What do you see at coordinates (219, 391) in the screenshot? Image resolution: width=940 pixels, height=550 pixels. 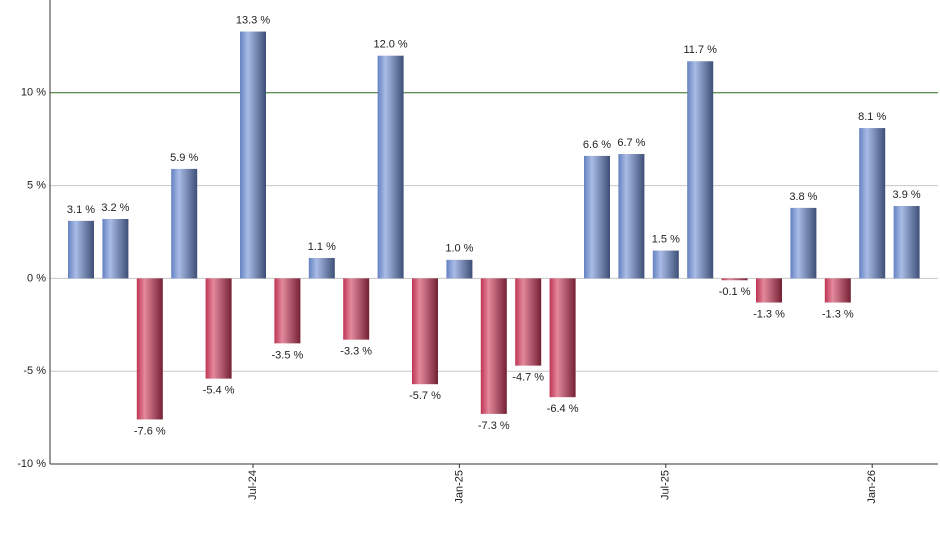 I see `value-label: -5.4 %` at bounding box center [219, 391].